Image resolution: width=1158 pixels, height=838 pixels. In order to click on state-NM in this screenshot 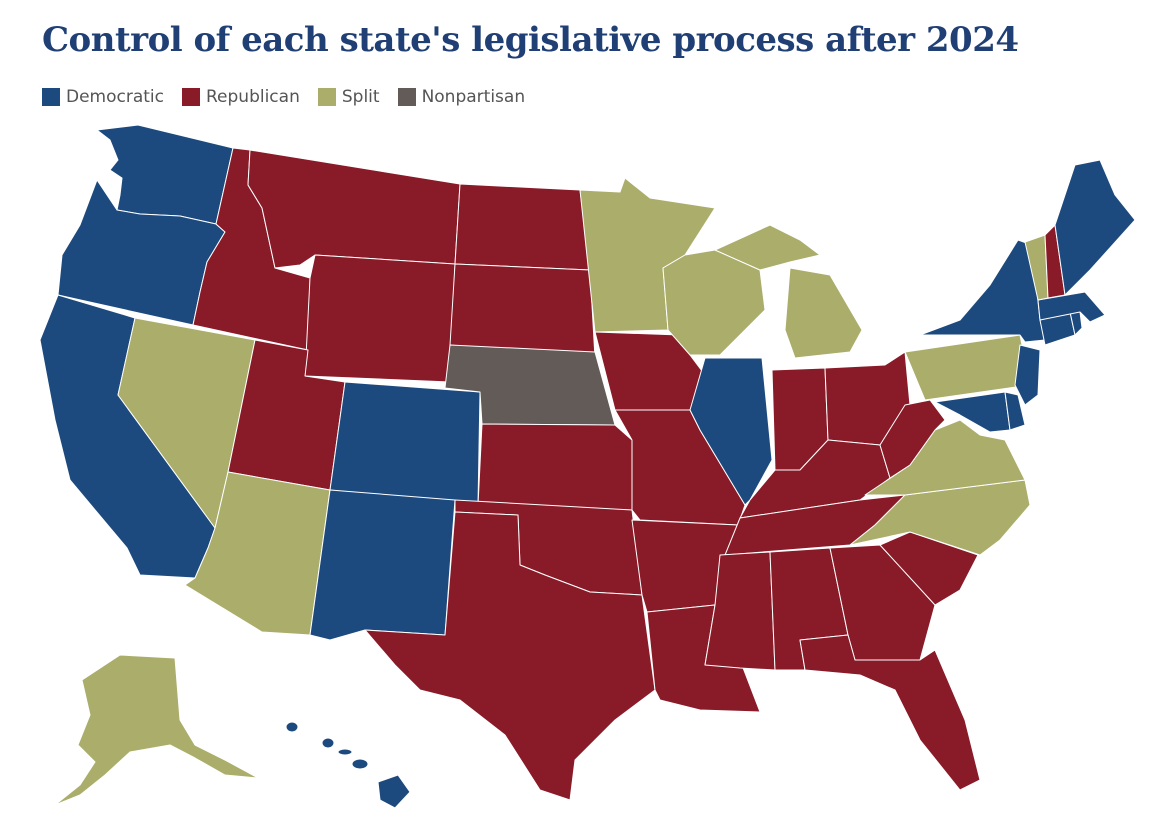, I will do `click(382, 565)`.